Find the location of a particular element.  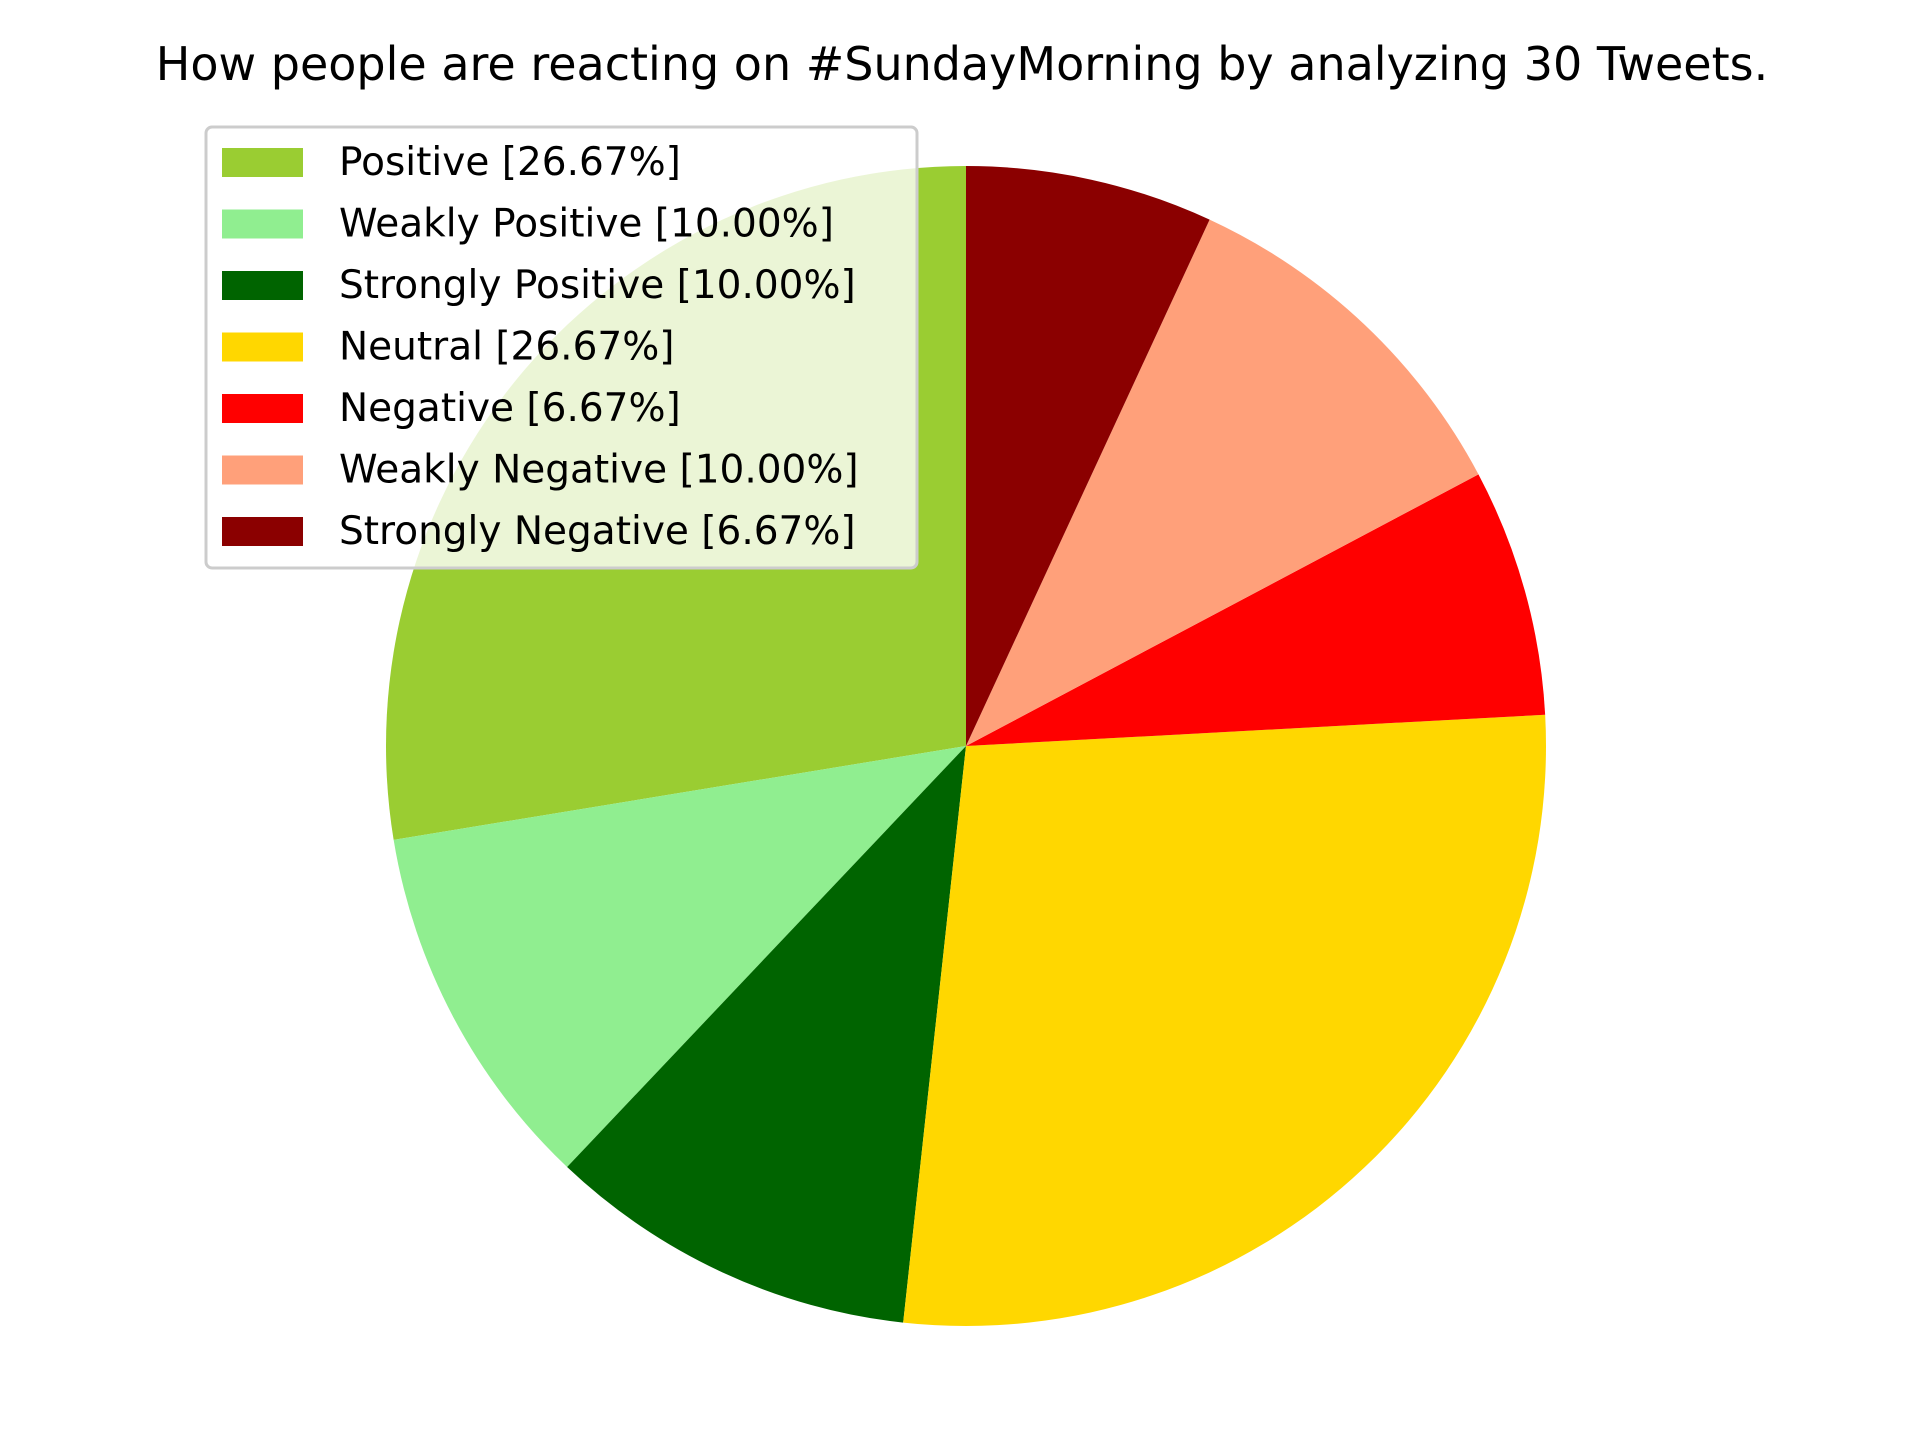

pie-slice-negative is located at coordinates (1256, 610).